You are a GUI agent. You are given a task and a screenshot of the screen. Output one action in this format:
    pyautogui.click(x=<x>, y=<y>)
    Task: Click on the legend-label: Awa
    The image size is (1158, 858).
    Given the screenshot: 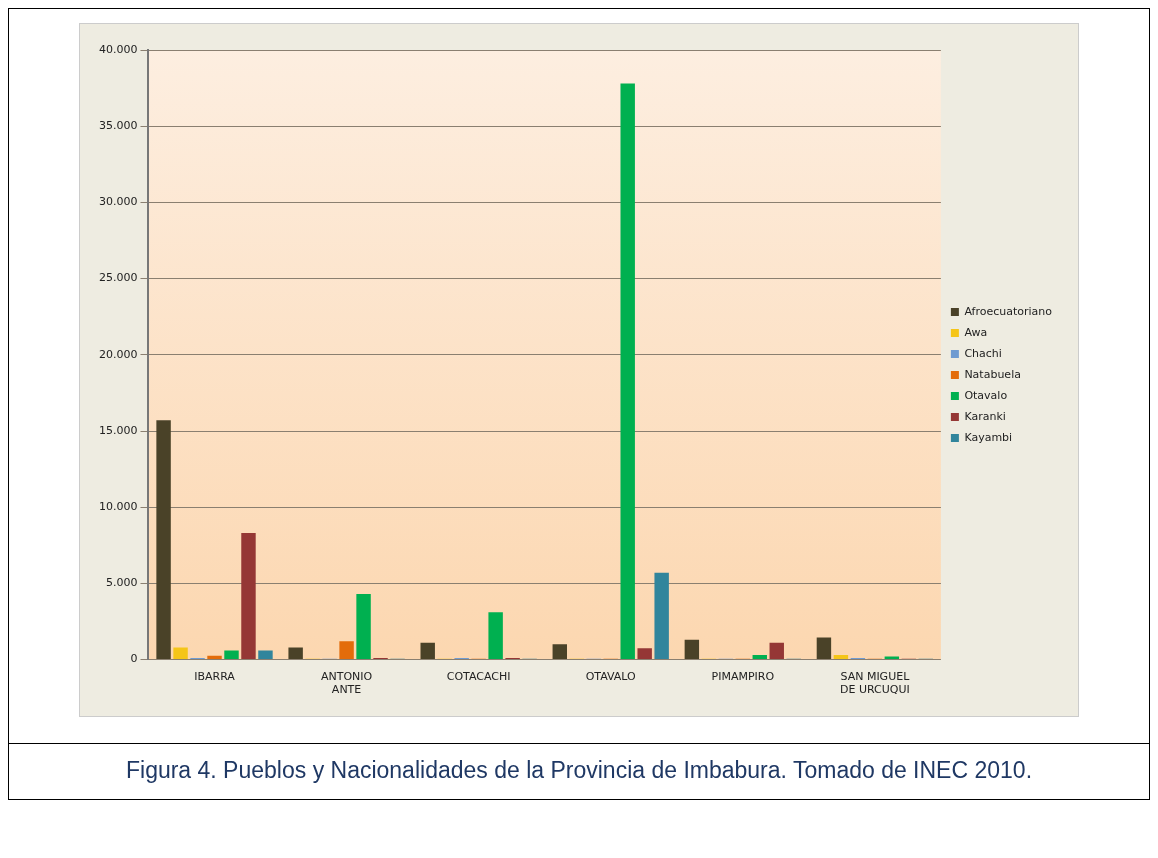 What is the action you would take?
    pyautogui.click(x=976, y=332)
    